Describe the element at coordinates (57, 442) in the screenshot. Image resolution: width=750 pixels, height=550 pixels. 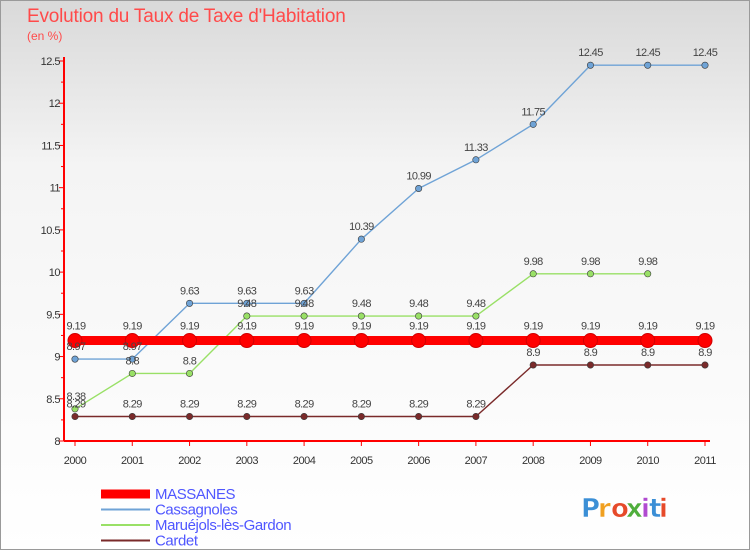
I see `y-tick-label: 8` at that location.